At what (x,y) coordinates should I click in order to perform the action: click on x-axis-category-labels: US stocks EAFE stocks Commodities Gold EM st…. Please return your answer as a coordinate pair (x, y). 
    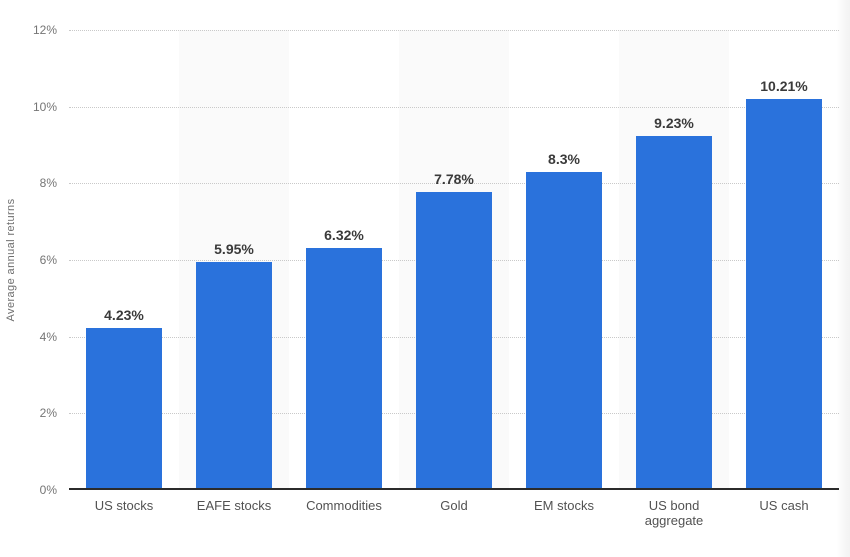
    Looking at the image, I should click on (454, 513).